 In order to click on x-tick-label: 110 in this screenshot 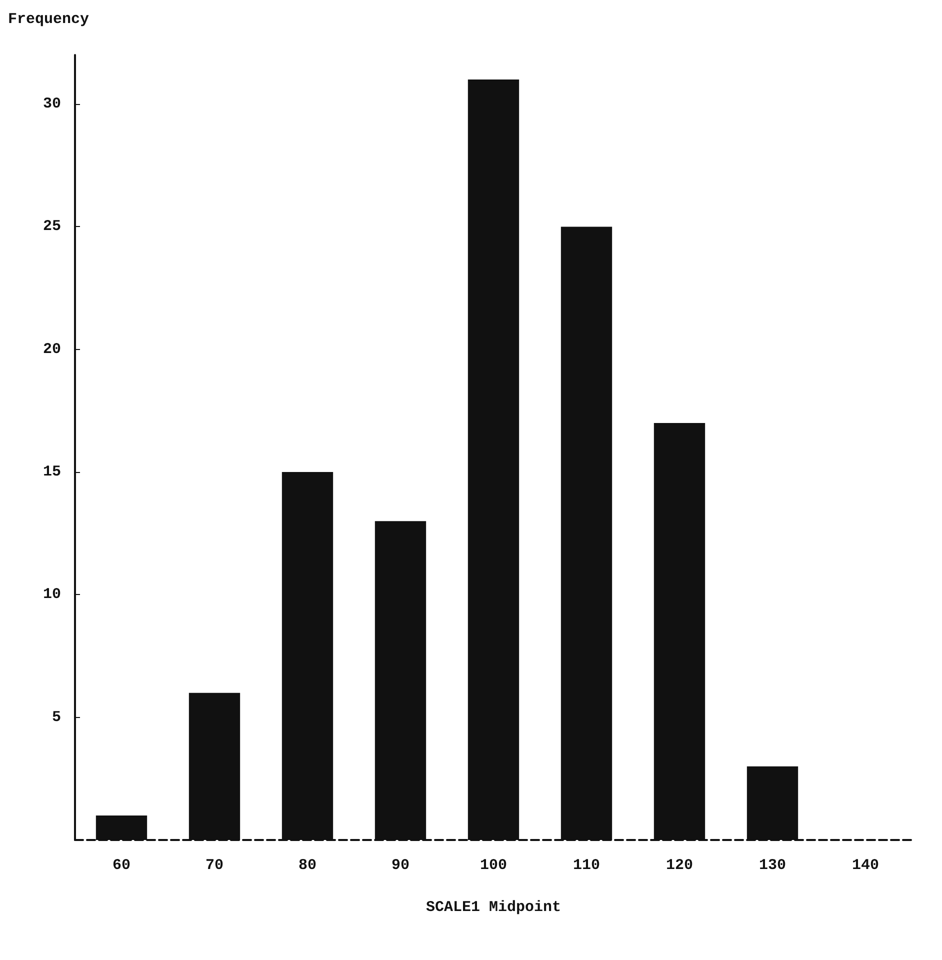, I will do `click(586, 865)`.